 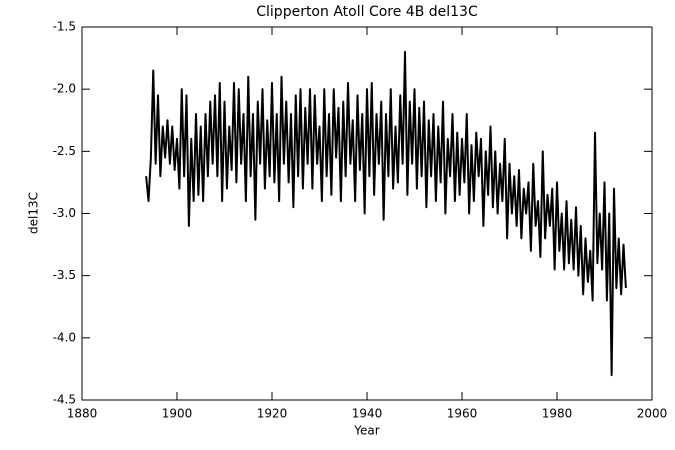 I want to click on x-tick-label: 2000, so click(x=652, y=414).